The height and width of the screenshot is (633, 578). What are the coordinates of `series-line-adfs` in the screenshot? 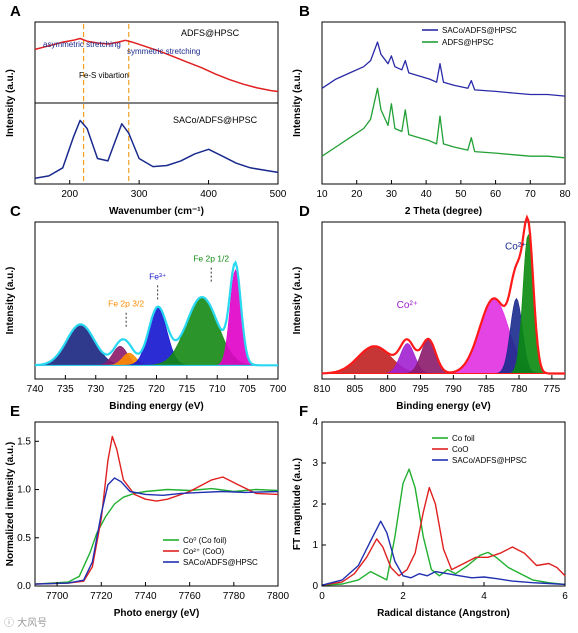 It's located at (156, 65).